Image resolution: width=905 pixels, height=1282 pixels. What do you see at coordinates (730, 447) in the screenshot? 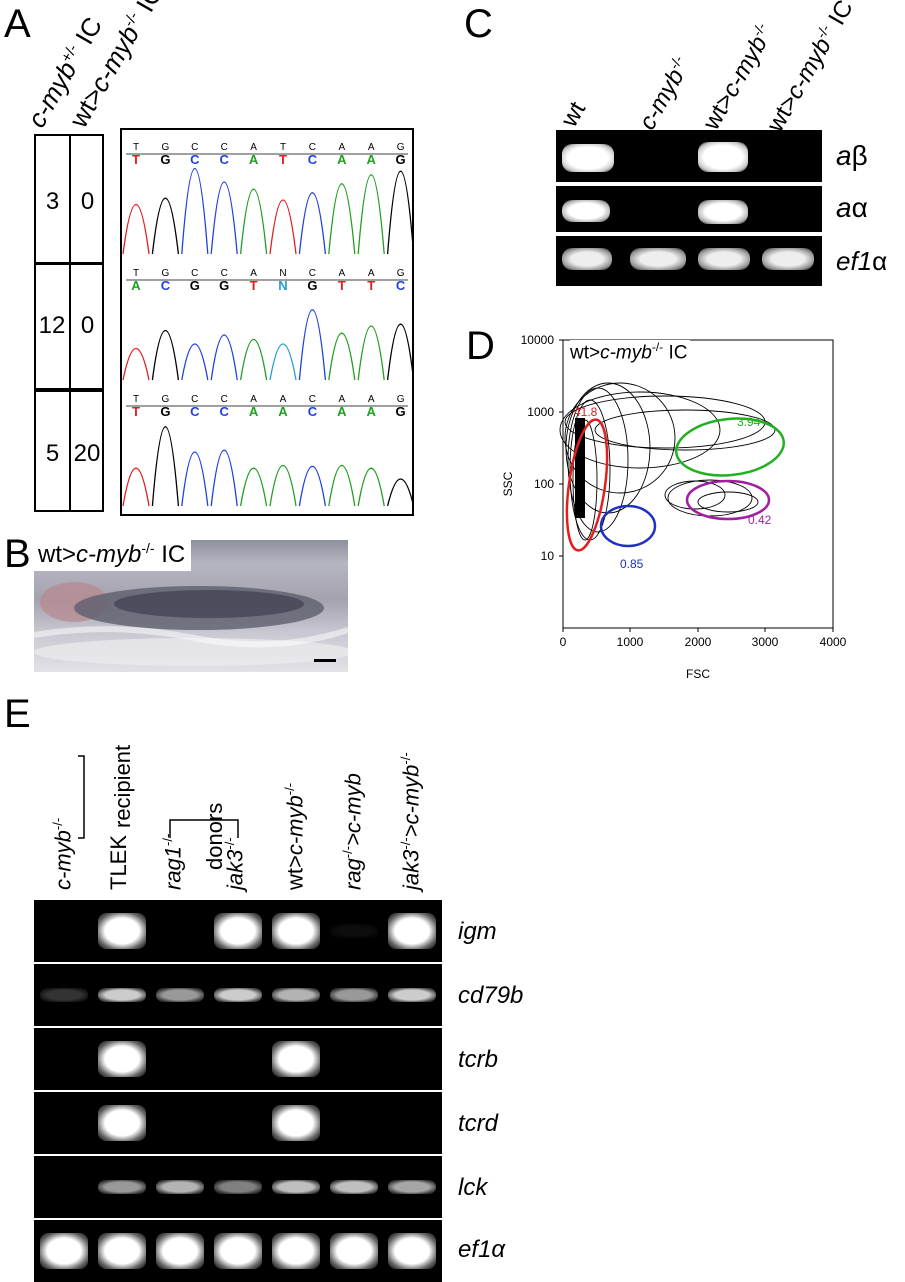
I see `gate-green` at bounding box center [730, 447].